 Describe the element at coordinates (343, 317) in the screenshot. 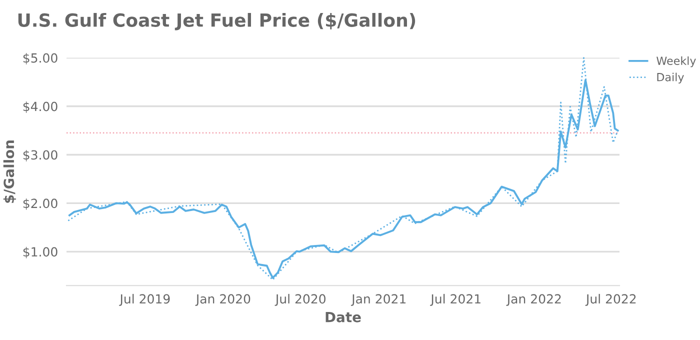

I see `x-axis-title: Date` at that location.